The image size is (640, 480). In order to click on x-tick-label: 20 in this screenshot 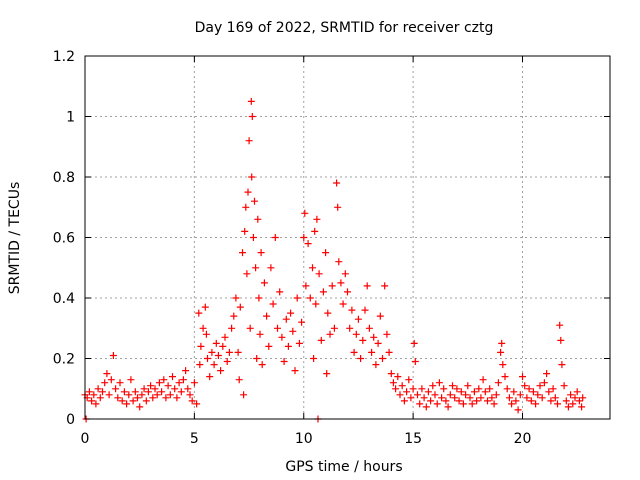, I will do `click(523, 439)`.